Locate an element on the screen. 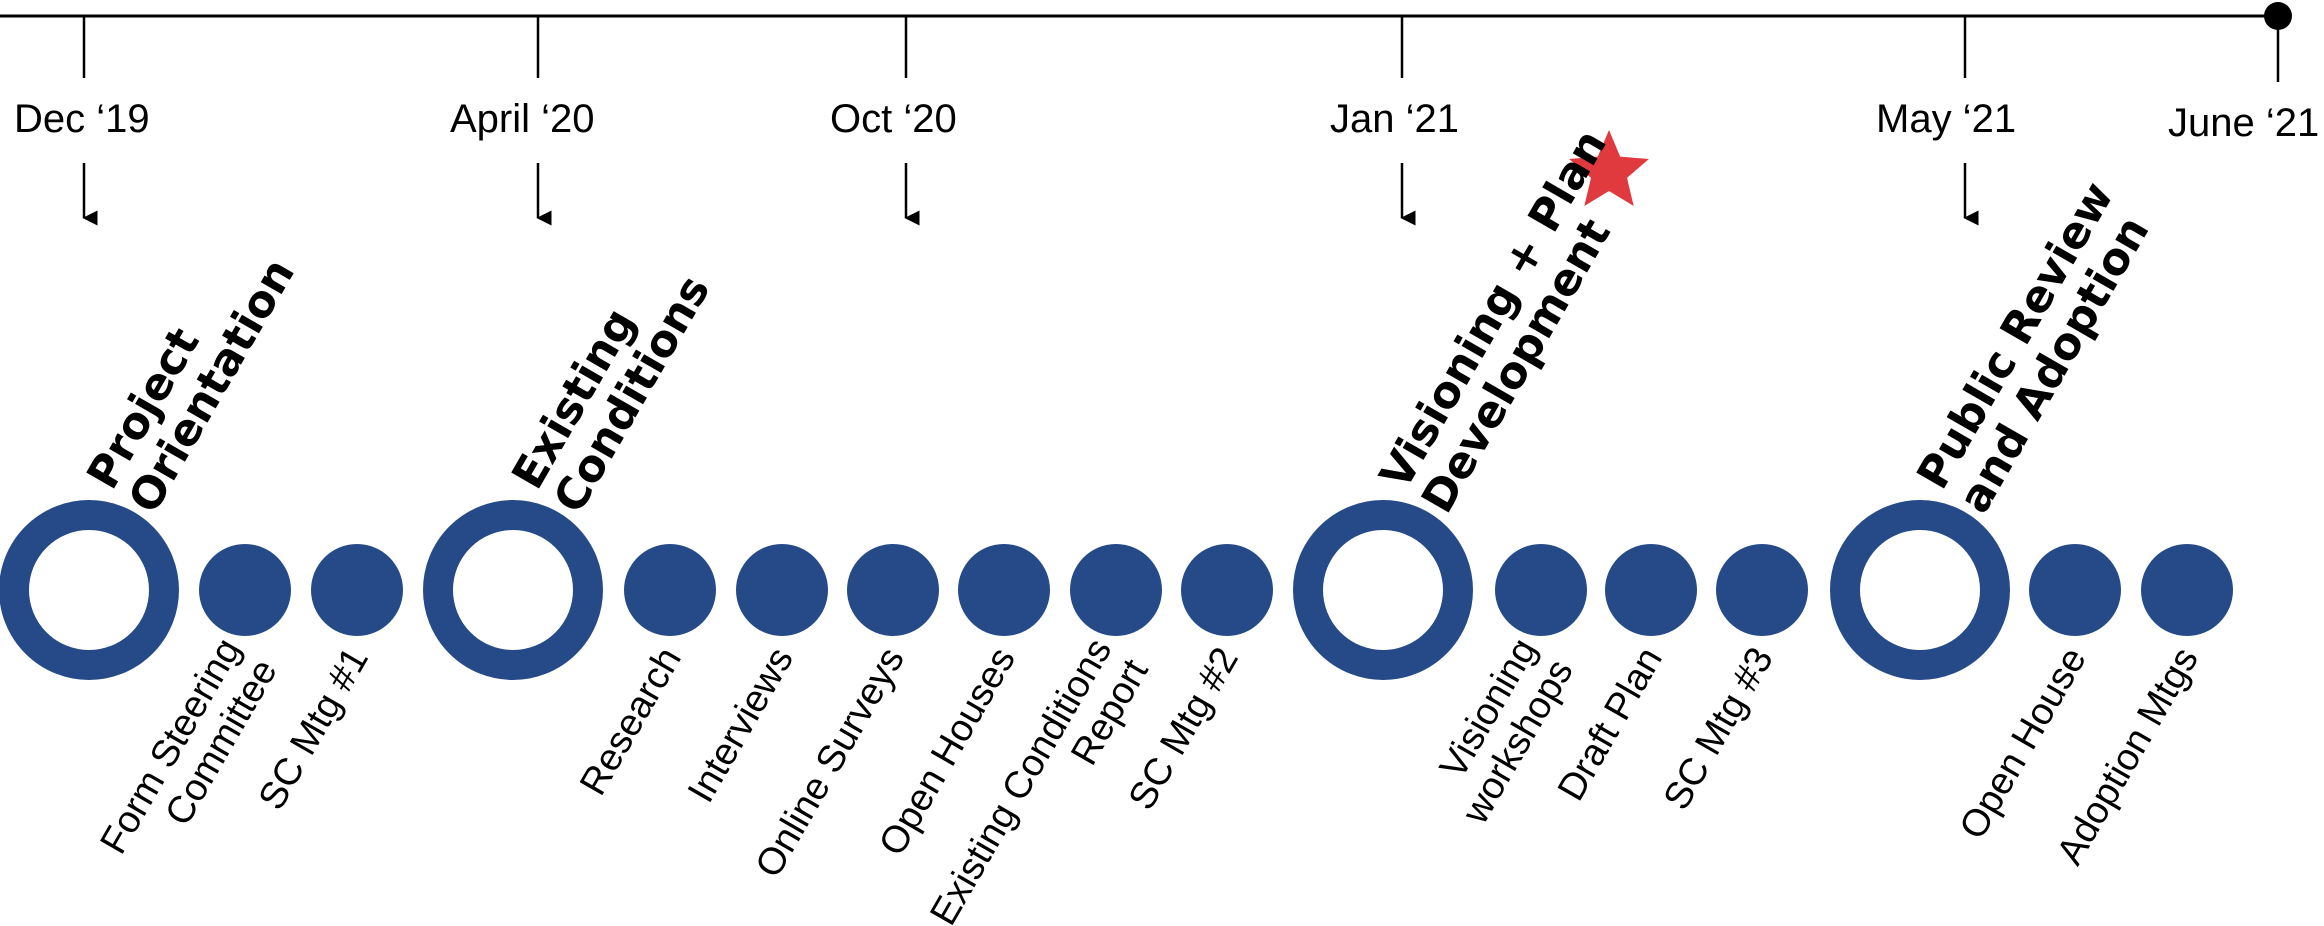  svg-text: Existing ConditionsReport is located at coordinates (1039, 778).